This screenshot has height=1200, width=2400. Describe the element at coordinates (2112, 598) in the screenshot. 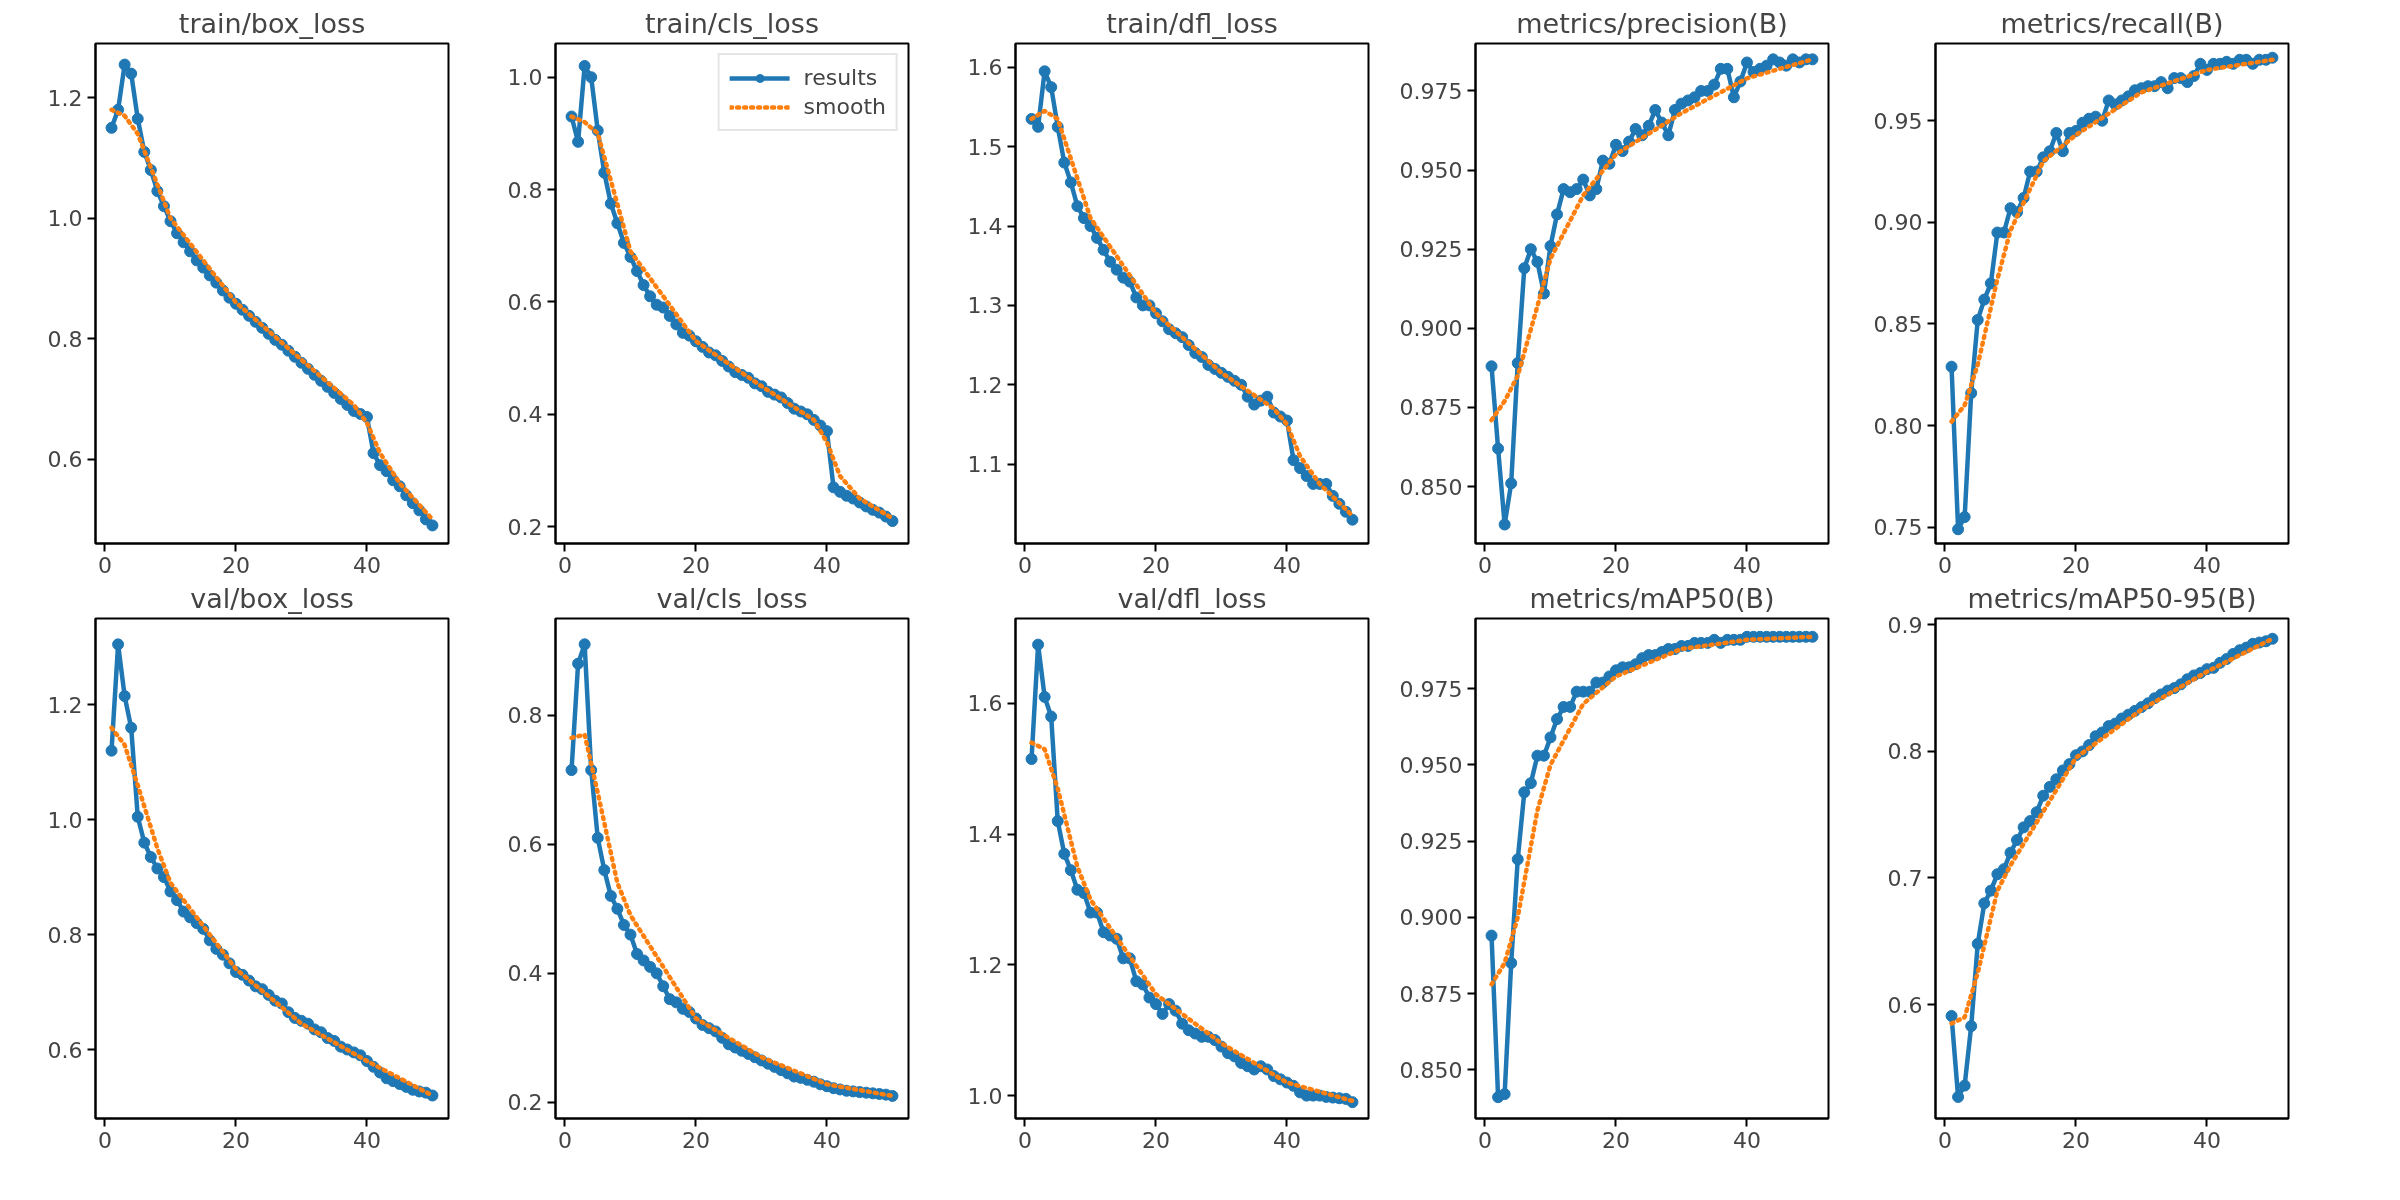

I see `chart-title: metrics/mAP50-95(B)` at that location.